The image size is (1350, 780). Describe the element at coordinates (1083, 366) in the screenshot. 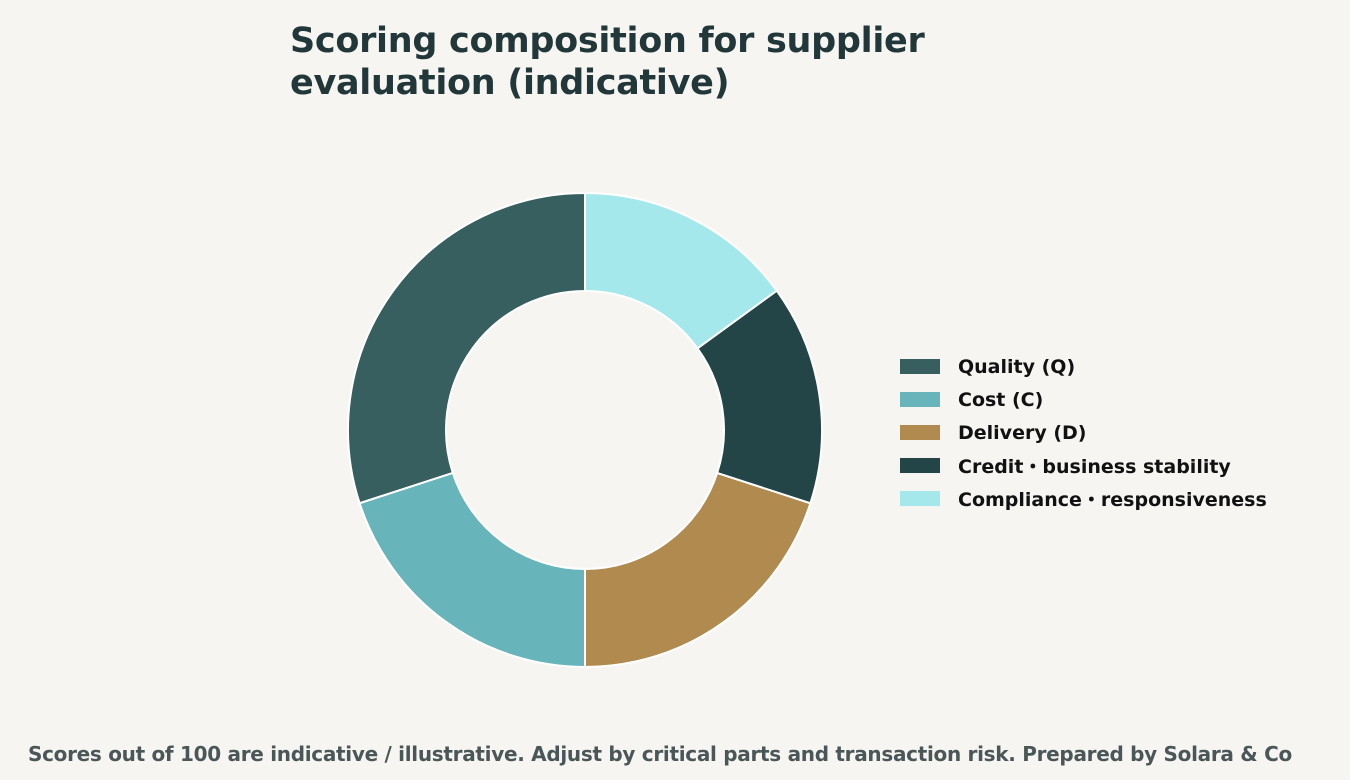

I see `legend-item: Quality (Q)` at that location.